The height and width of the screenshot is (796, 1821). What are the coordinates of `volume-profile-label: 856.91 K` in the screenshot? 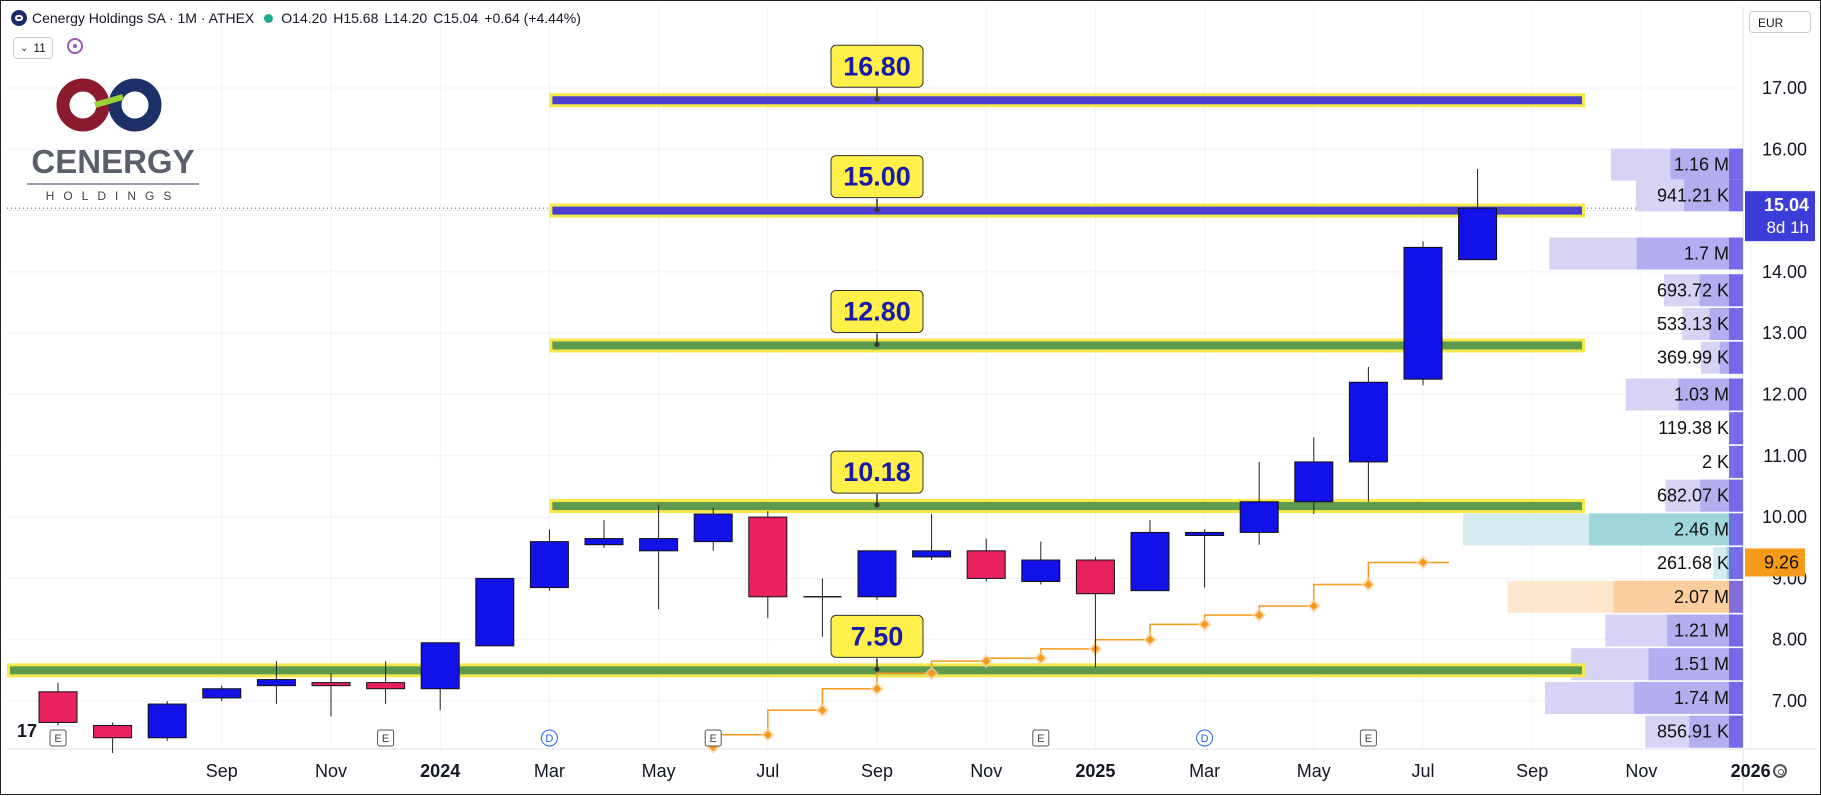 It's located at (1693, 732).